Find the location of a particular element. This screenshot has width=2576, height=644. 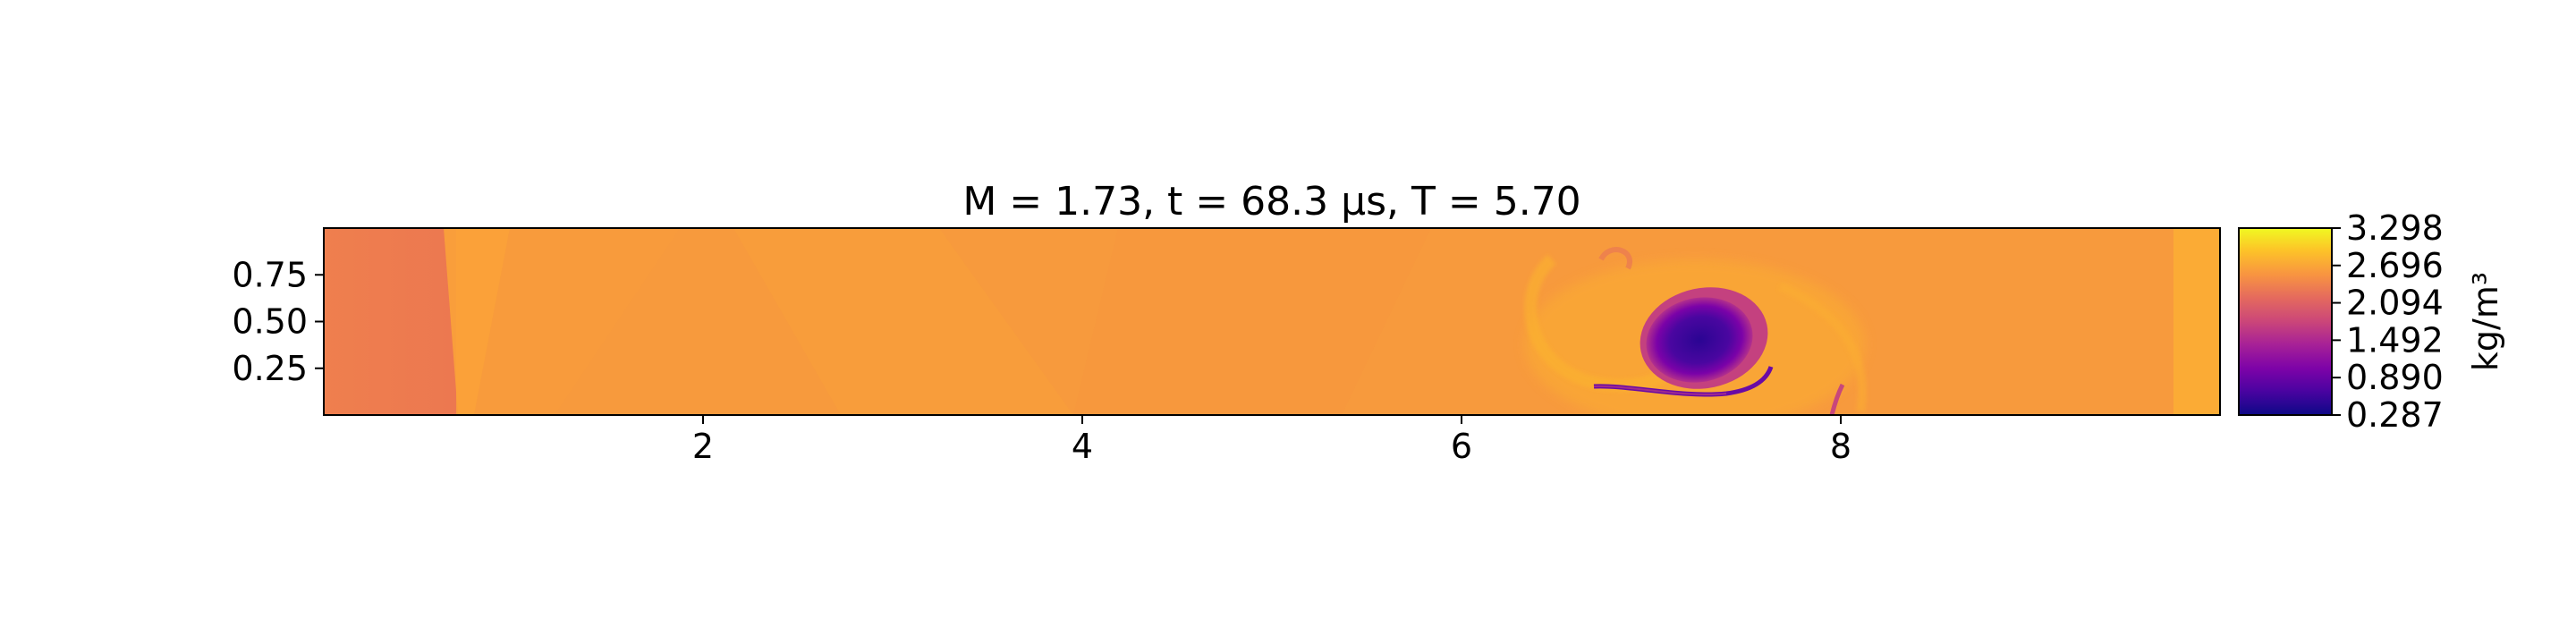

colorbar-tick-label: 2.094 is located at coordinates (2395, 303).